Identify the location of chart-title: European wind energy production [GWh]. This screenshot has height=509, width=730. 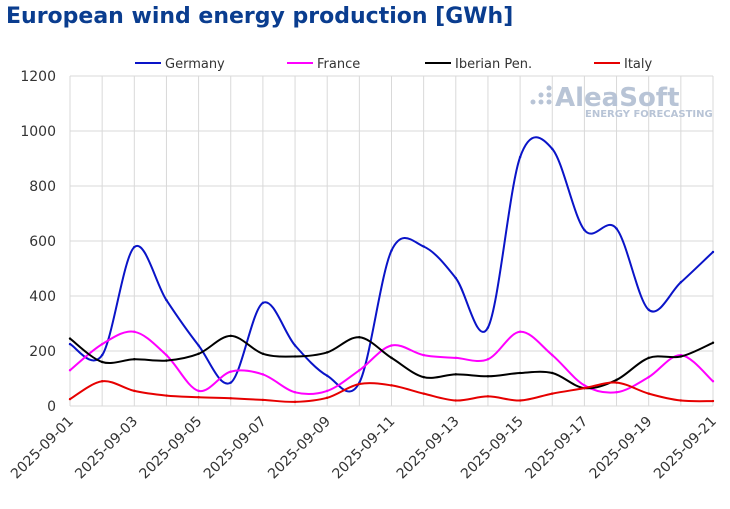
(260, 16).